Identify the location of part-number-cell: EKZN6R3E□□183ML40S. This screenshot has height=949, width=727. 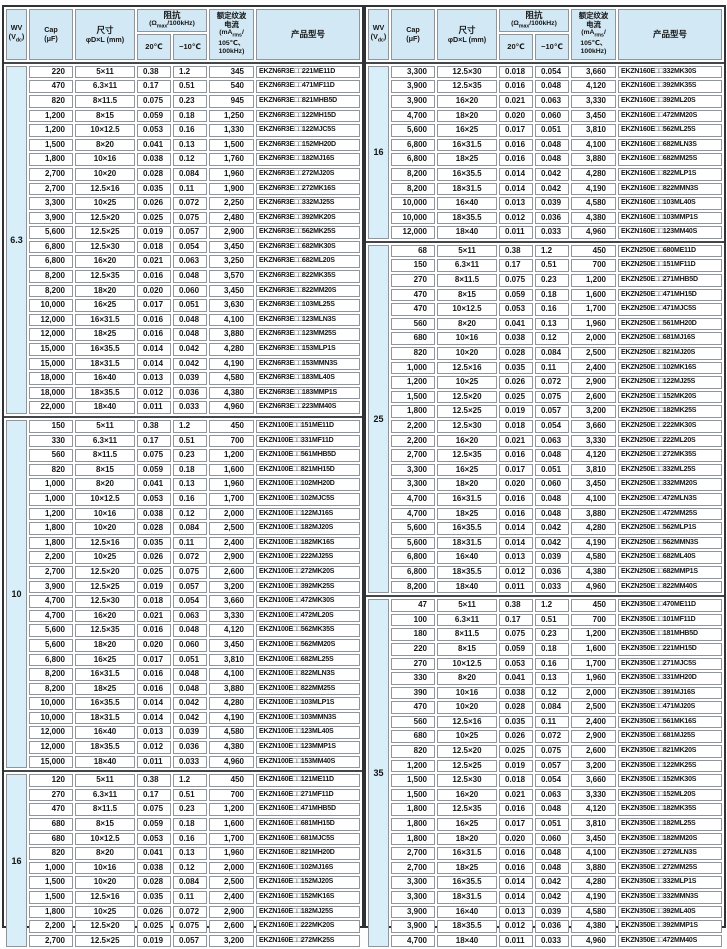
(308, 378).